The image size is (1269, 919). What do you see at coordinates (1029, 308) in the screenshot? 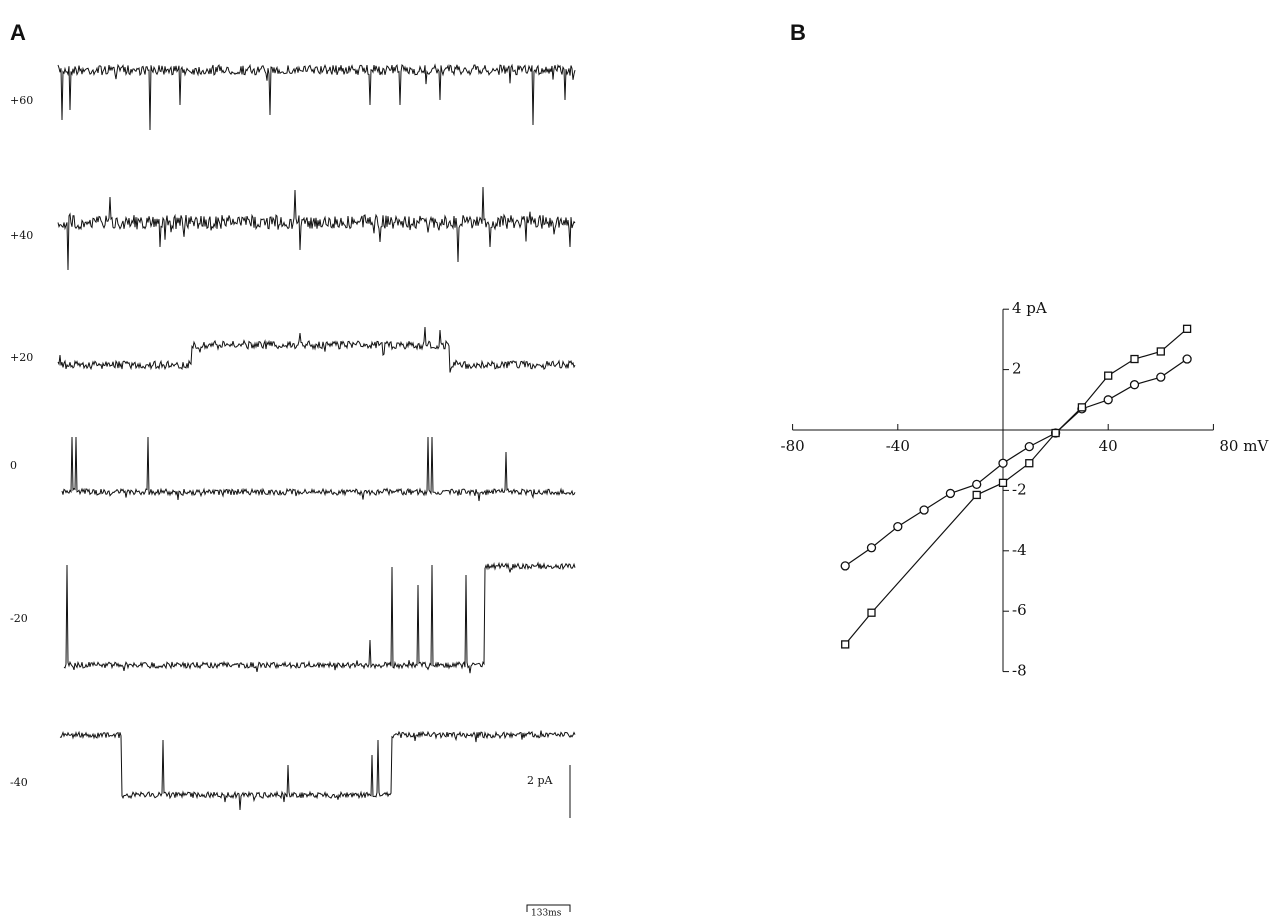
I see `y-tick-label: 4 pA` at bounding box center [1029, 308].